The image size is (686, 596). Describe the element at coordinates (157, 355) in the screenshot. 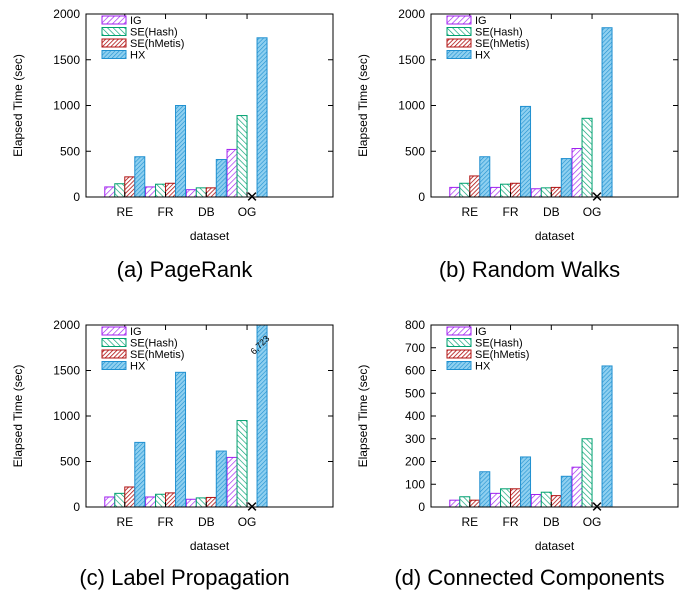

I see `legend-label: SE(hMetis)` at that location.